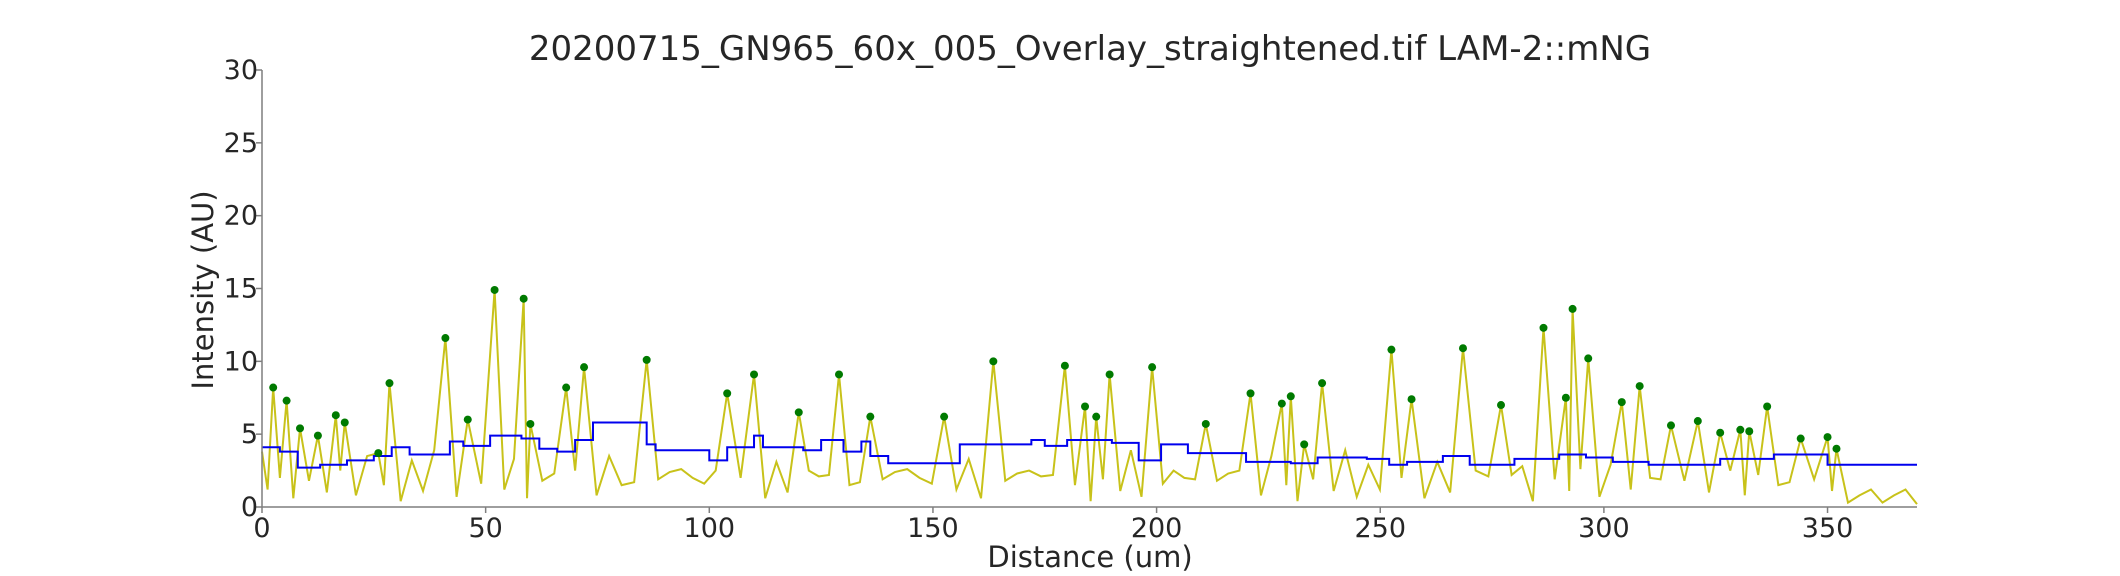  What do you see at coordinates (203, 289) in the screenshot?
I see `y-axis-label: Intensity (AU)` at bounding box center [203, 289].